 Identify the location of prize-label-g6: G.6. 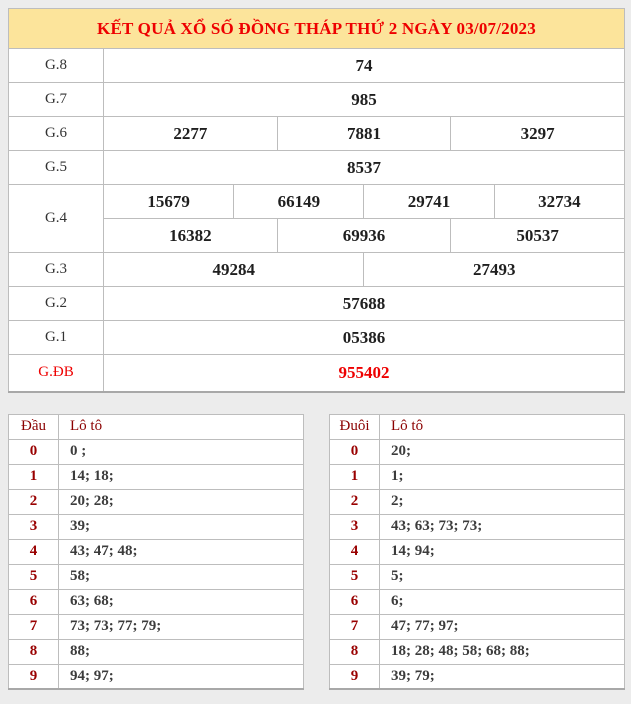
(56, 133).